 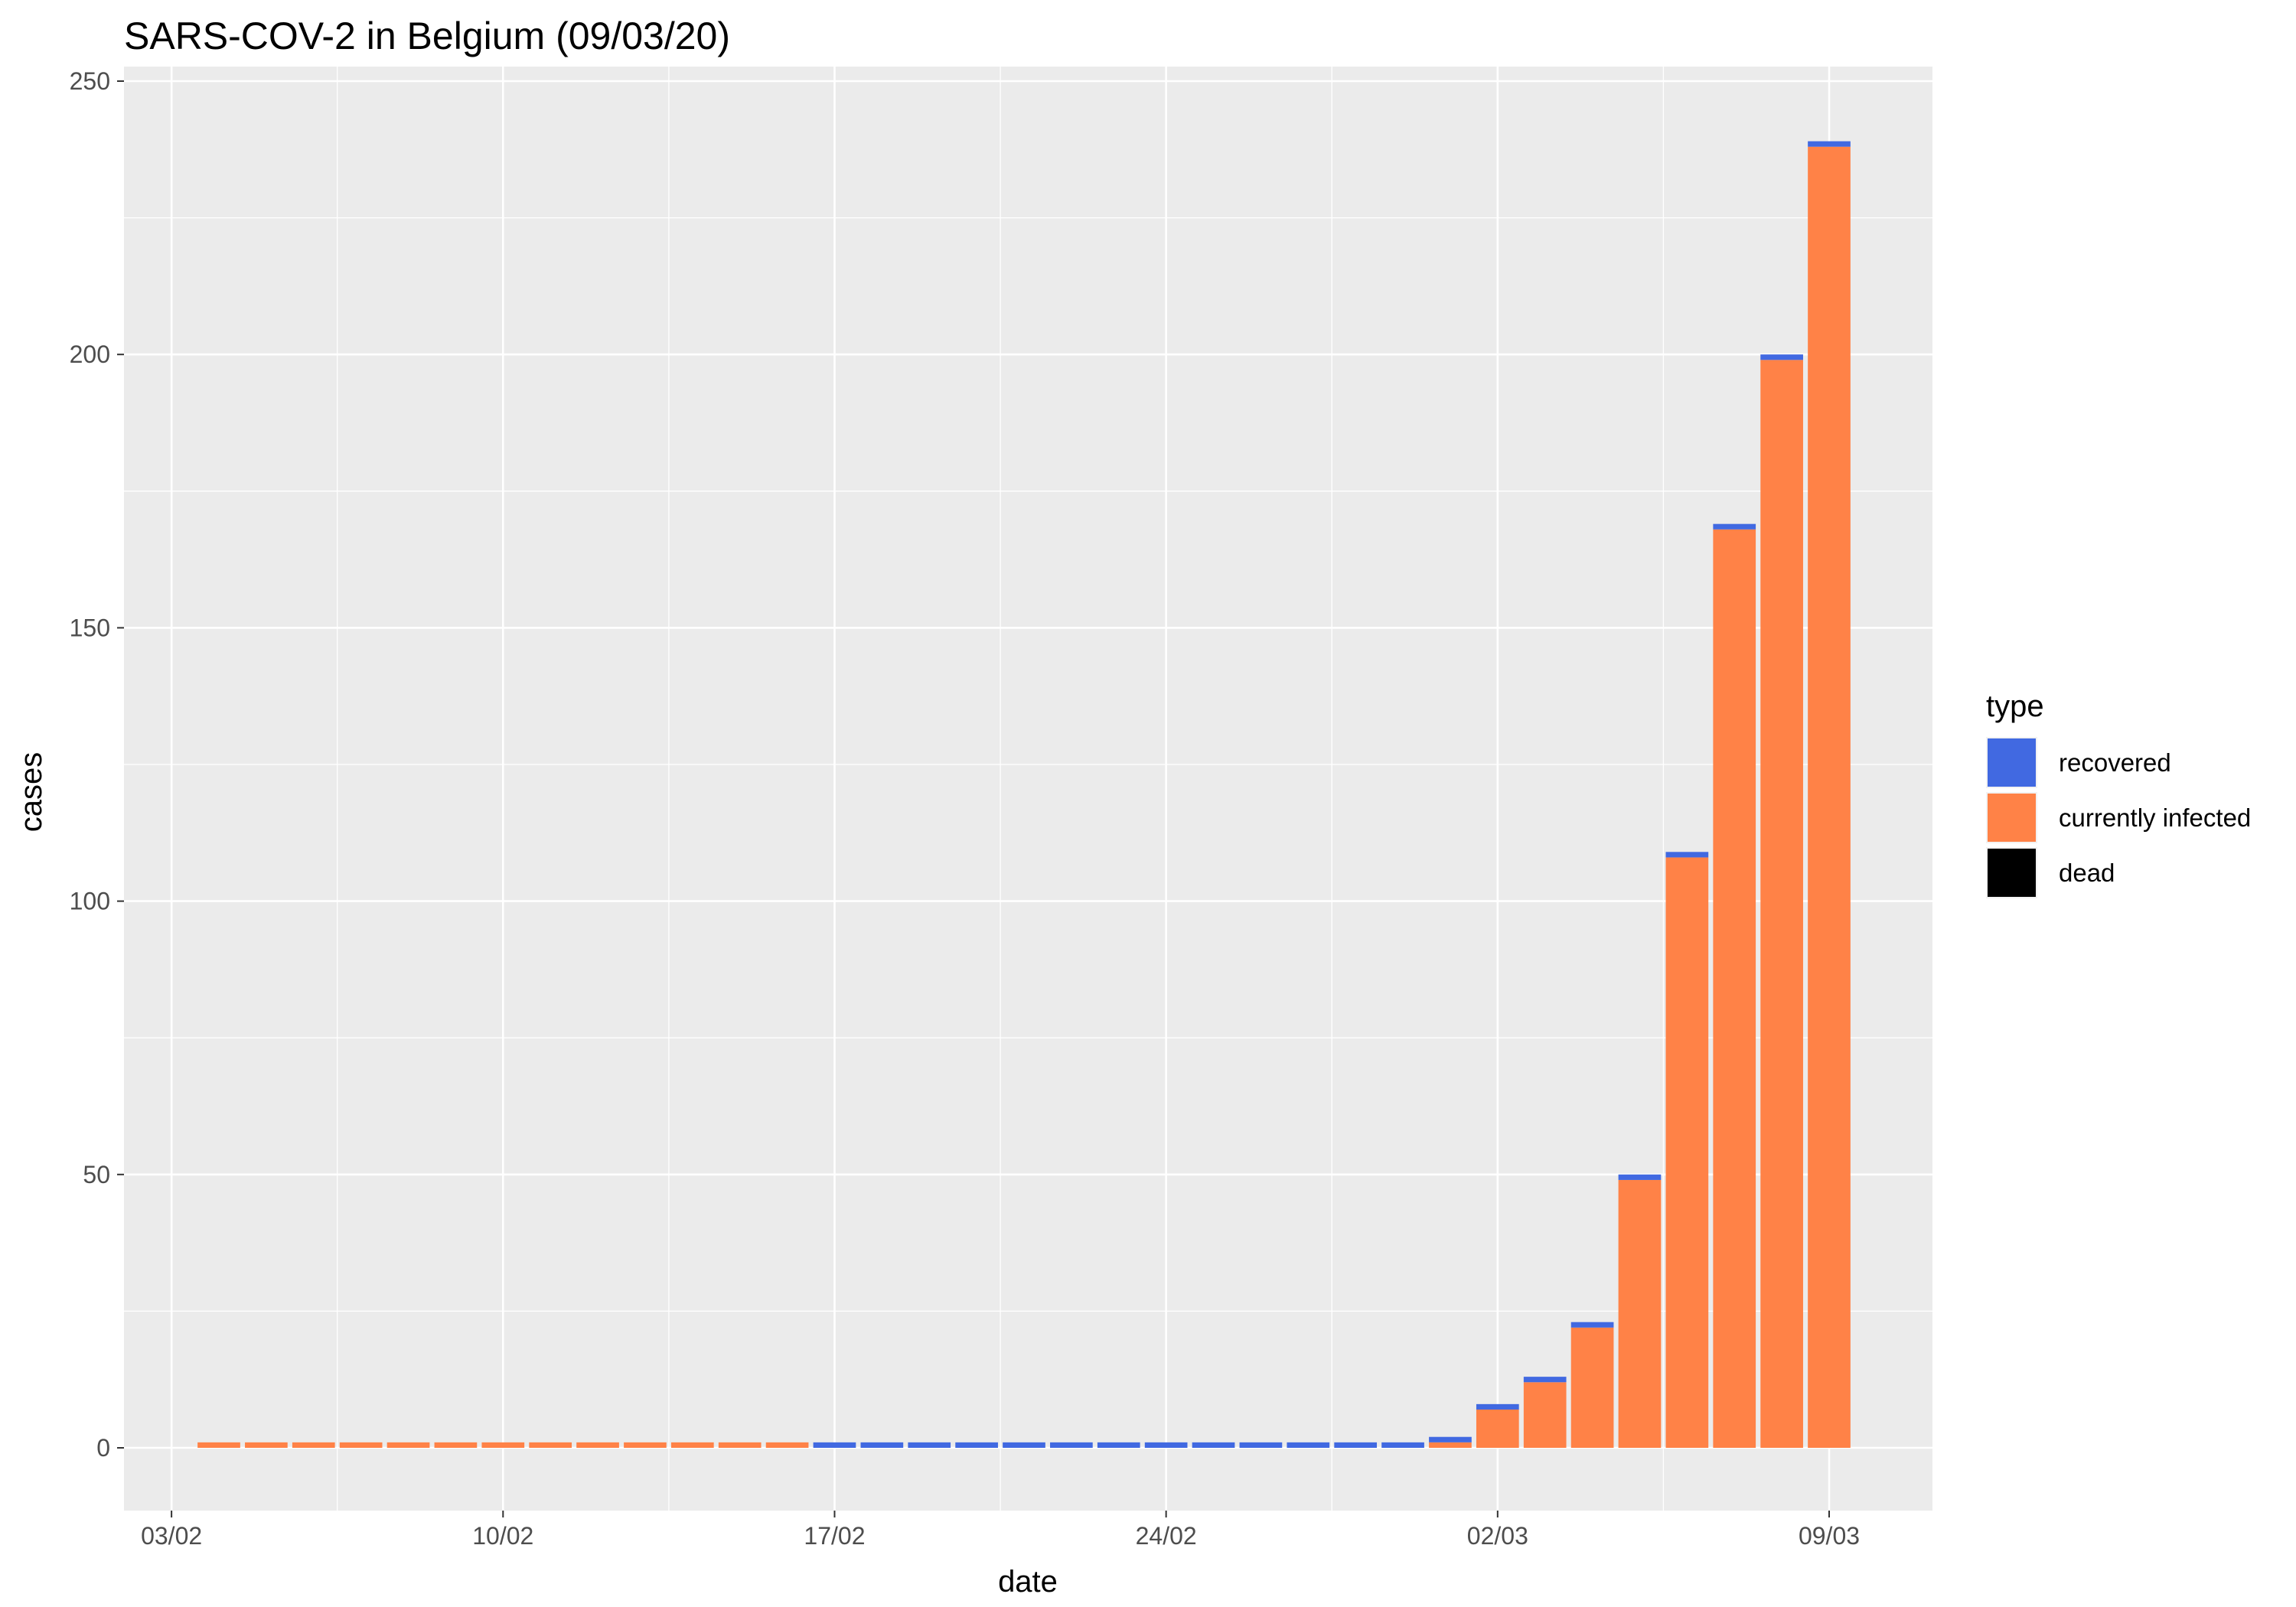 What do you see at coordinates (1829, 1536) in the screenshot?
I see `x-tick-label: 09/03` at bounding box center [1829, 1536].